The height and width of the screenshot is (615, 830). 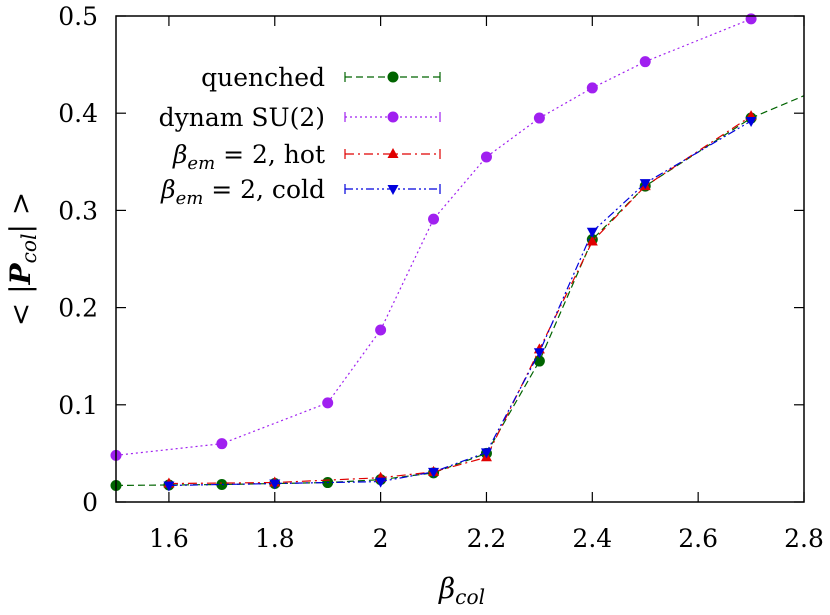 I want to click on legend-entry: βem = 2, hot, so click(x=306, y=157).